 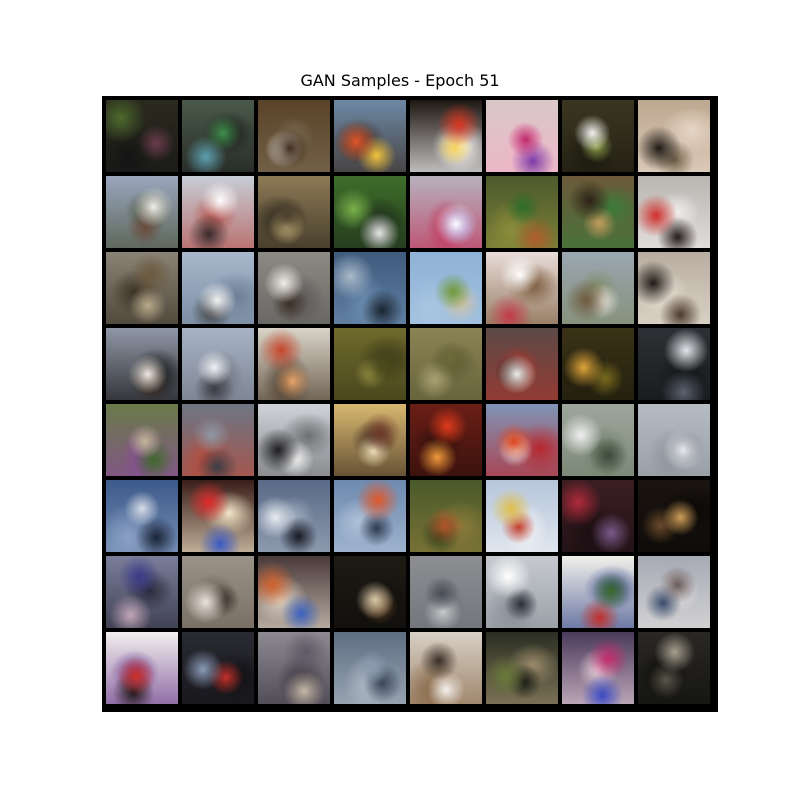 I want to click on sample-image-r8c3, so click(x=294, y=668).